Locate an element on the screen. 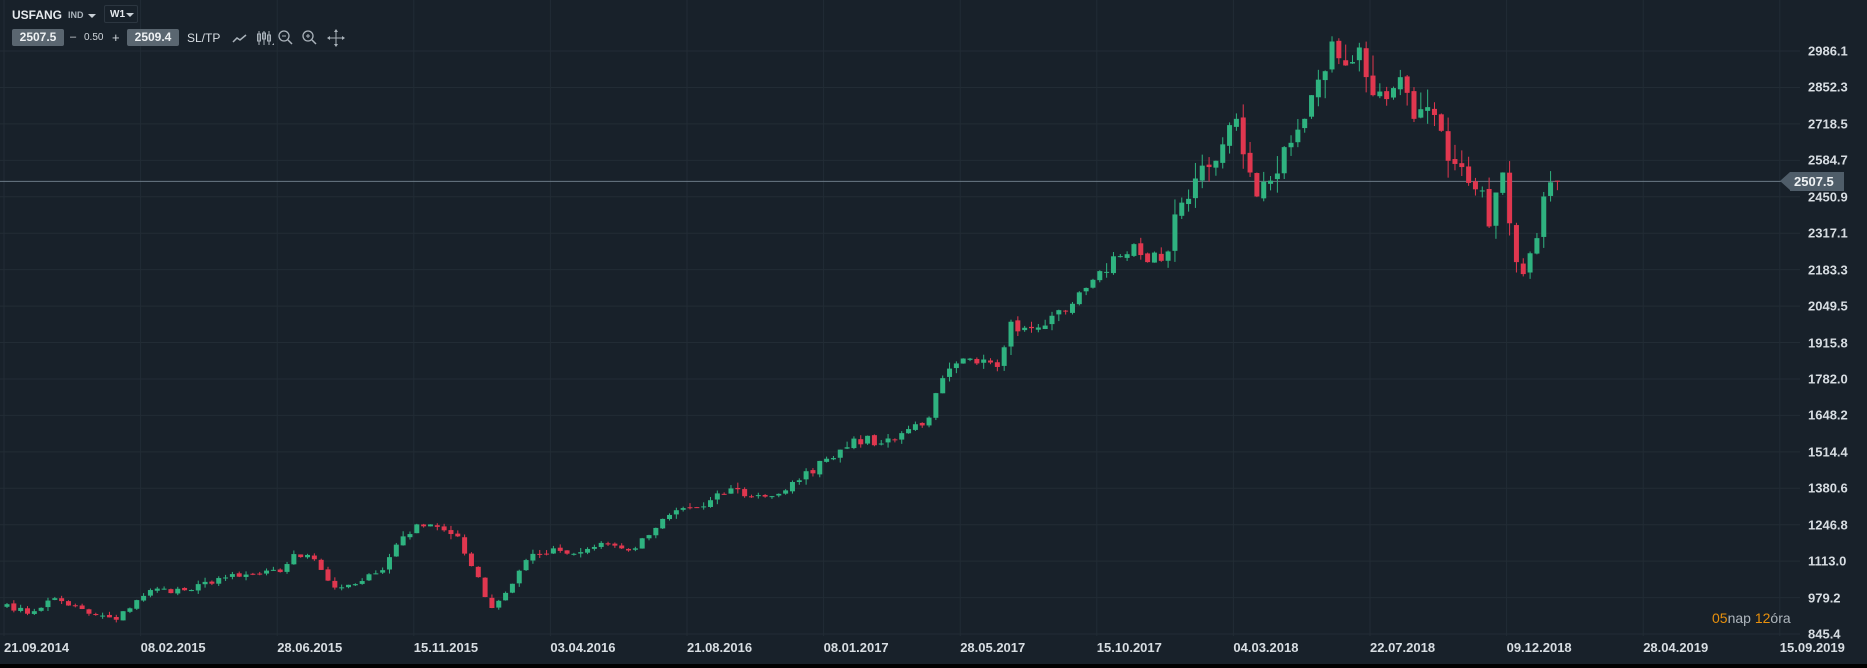 This screenshot has width=1867, height=668. symbol-name: USFANG is located at coordinates (37, 15).